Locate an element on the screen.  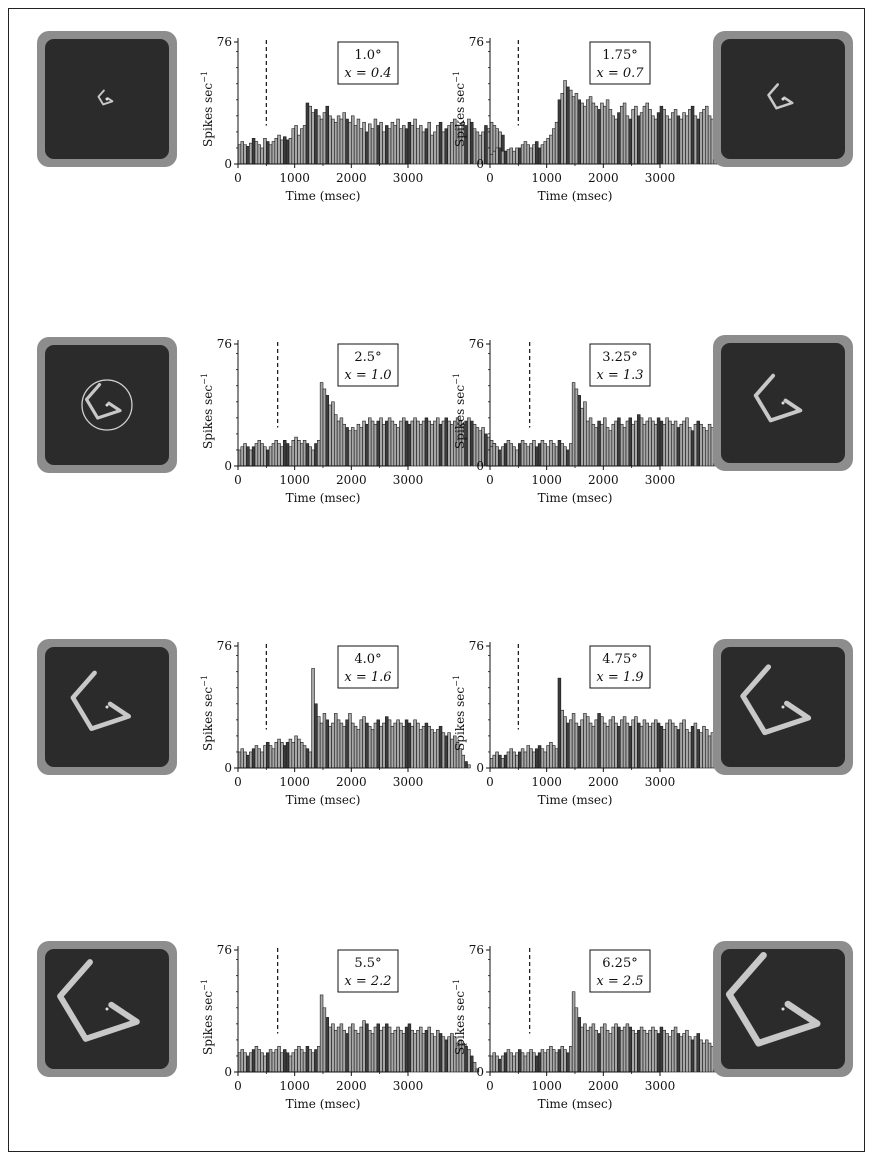
y-axis-label: Spikes sec−1 is located at coordinates (459, 411).